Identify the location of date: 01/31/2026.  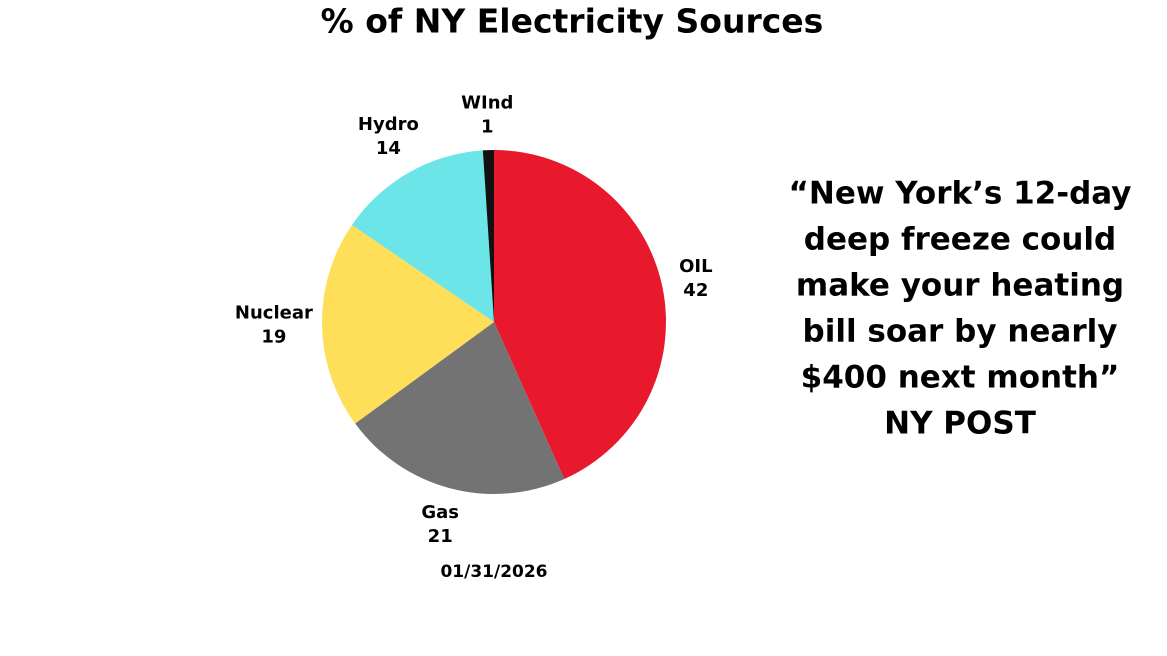
(493, 572).